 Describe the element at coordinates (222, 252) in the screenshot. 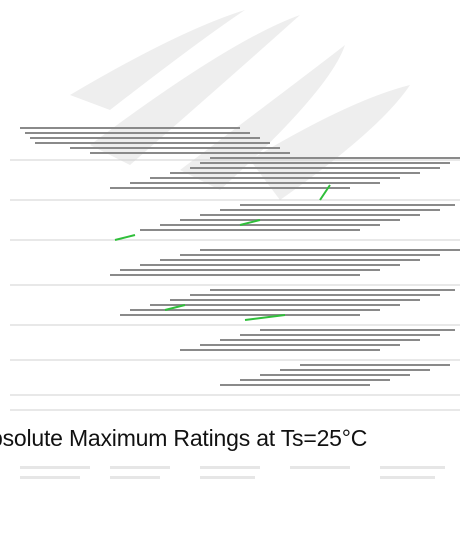

I see `green-accent-strokes` at that location.